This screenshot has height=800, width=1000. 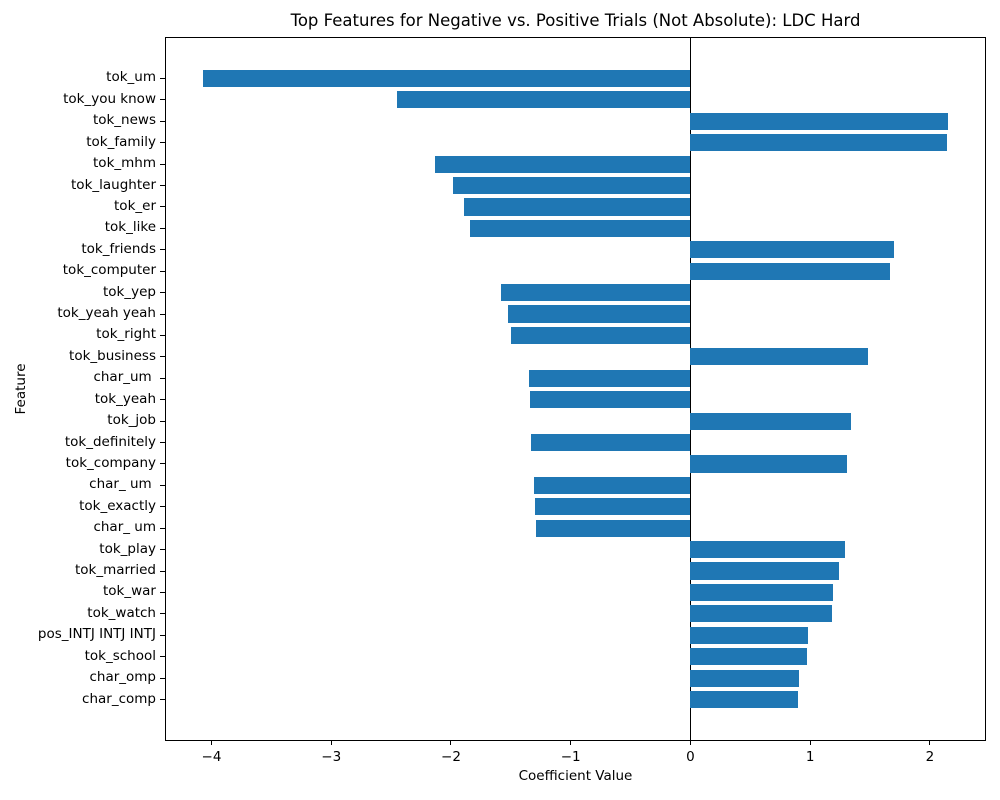 What do you see at coordinates (106, 313) in the screenshot?
I see `y-tick-label: tok_yeah yeah` at bounding box center [106, 313].